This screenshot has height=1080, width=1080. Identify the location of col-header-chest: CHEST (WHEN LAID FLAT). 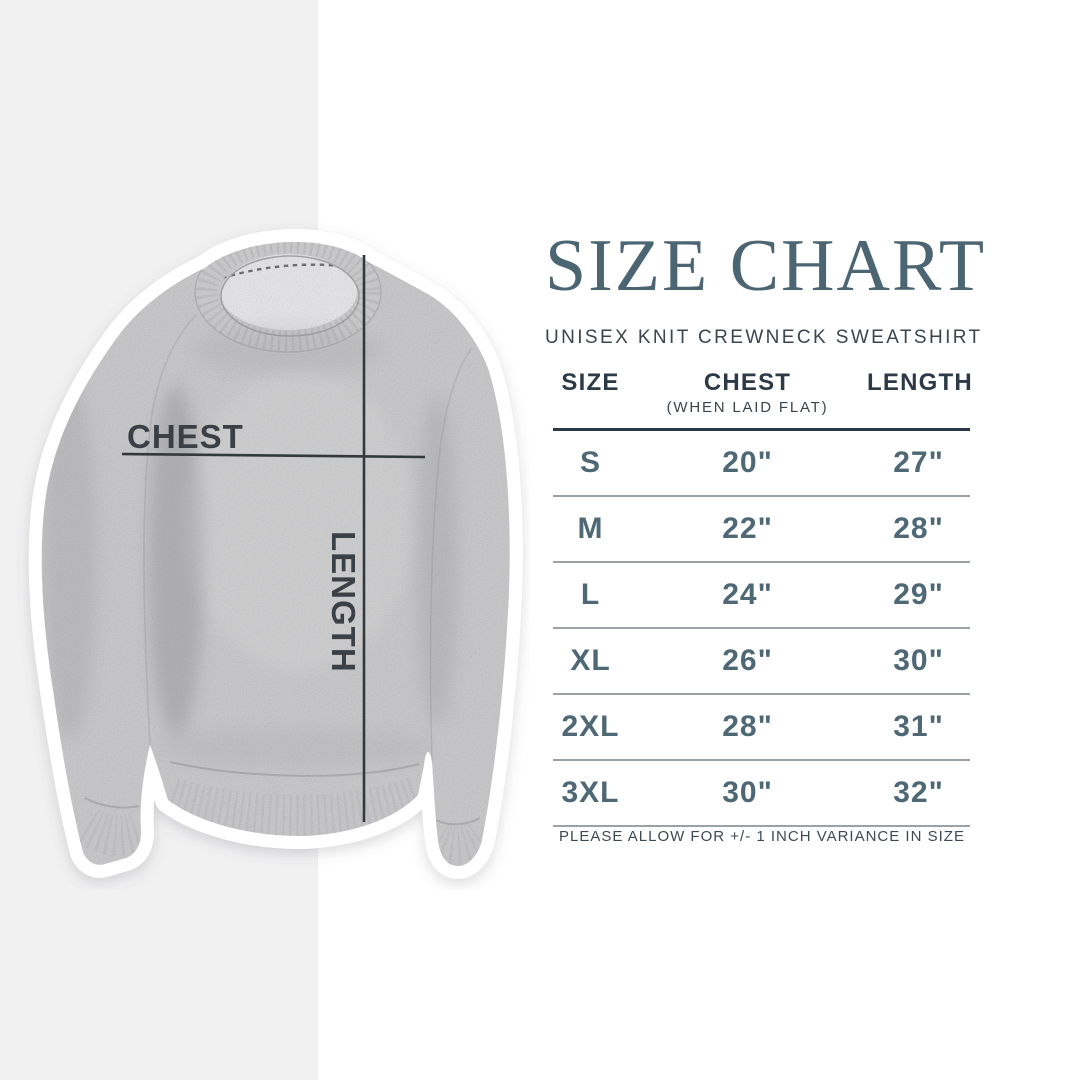
(747, 395).